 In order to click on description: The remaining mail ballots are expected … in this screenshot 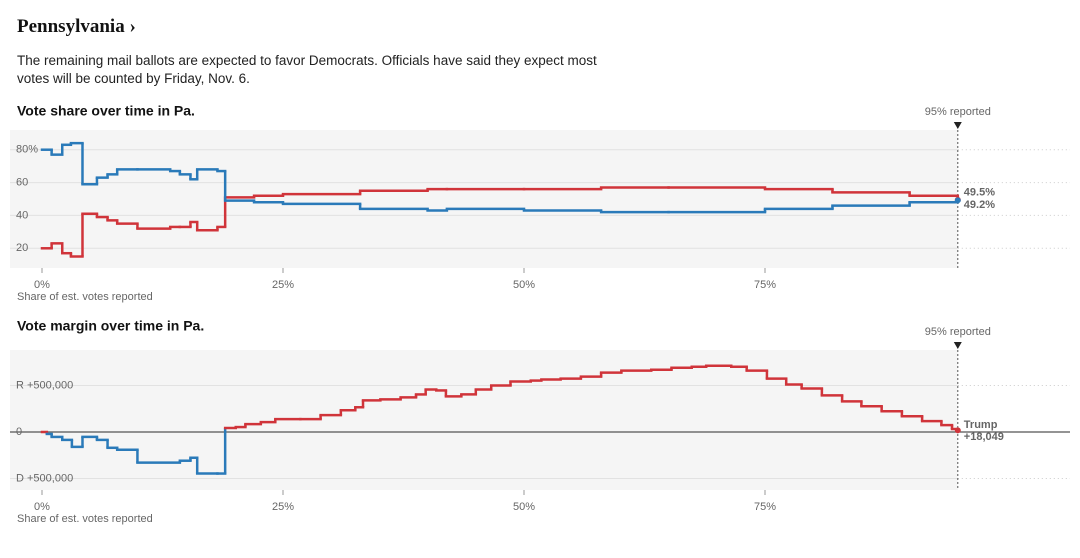, I will do `click(307, 69)`.